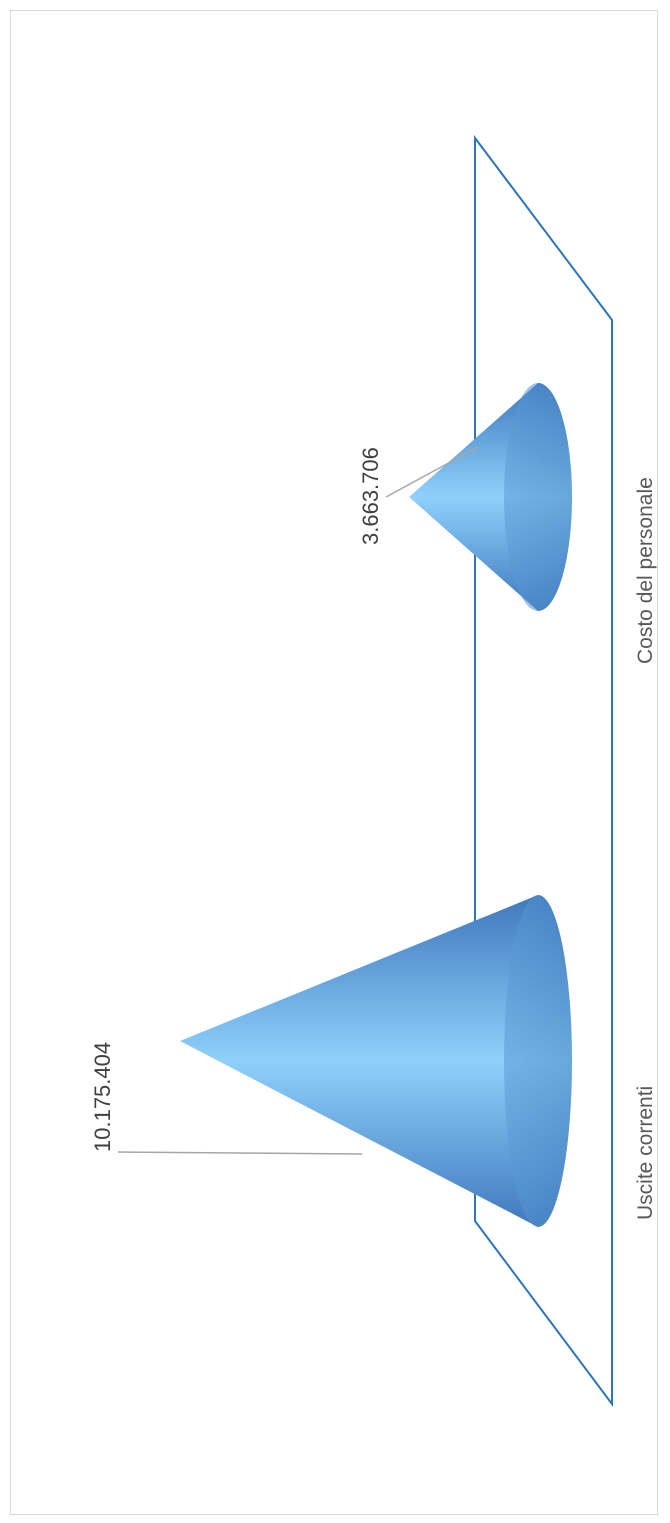 This screenshot has height=1523, width=670. Describe the element at coordinates (102, 1097) in the screenshot. I see `data-label-1: 10.175.404` at that location.